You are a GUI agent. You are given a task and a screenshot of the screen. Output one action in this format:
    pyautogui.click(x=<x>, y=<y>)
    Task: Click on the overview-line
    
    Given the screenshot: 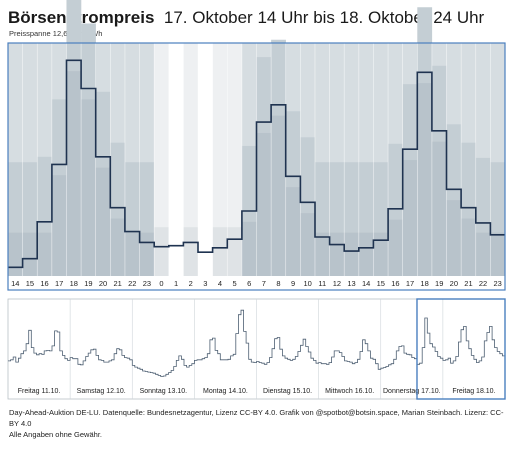 What is the action you would take?
    pyautogui.click(x=256, y=343)
    